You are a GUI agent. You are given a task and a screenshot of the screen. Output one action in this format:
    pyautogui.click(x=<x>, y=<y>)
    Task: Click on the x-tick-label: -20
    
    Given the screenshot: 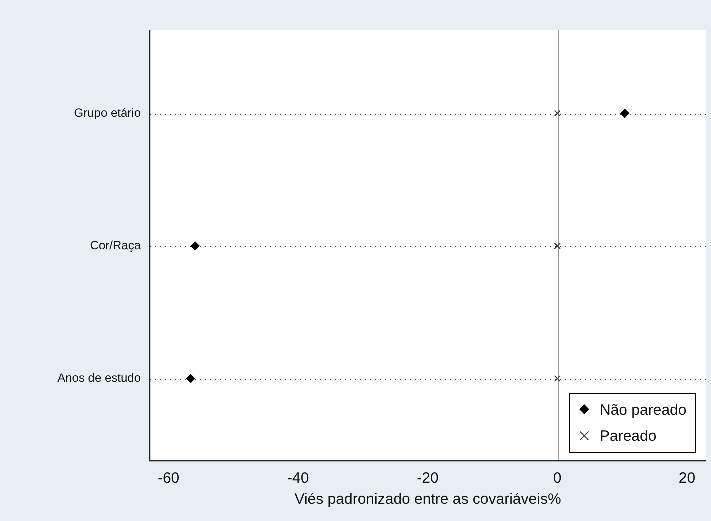 What is the action you would take?
    pyautogui.click(x=428, y=479)
    